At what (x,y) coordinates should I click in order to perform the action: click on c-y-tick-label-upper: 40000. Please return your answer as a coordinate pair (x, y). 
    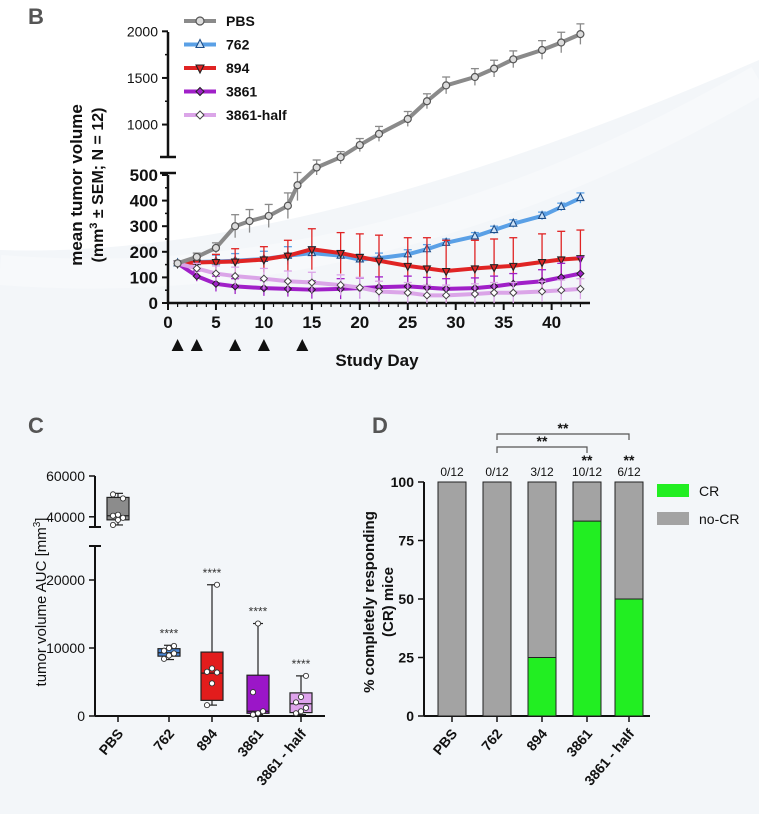
    Looking at the image, I should click on (65, 517).